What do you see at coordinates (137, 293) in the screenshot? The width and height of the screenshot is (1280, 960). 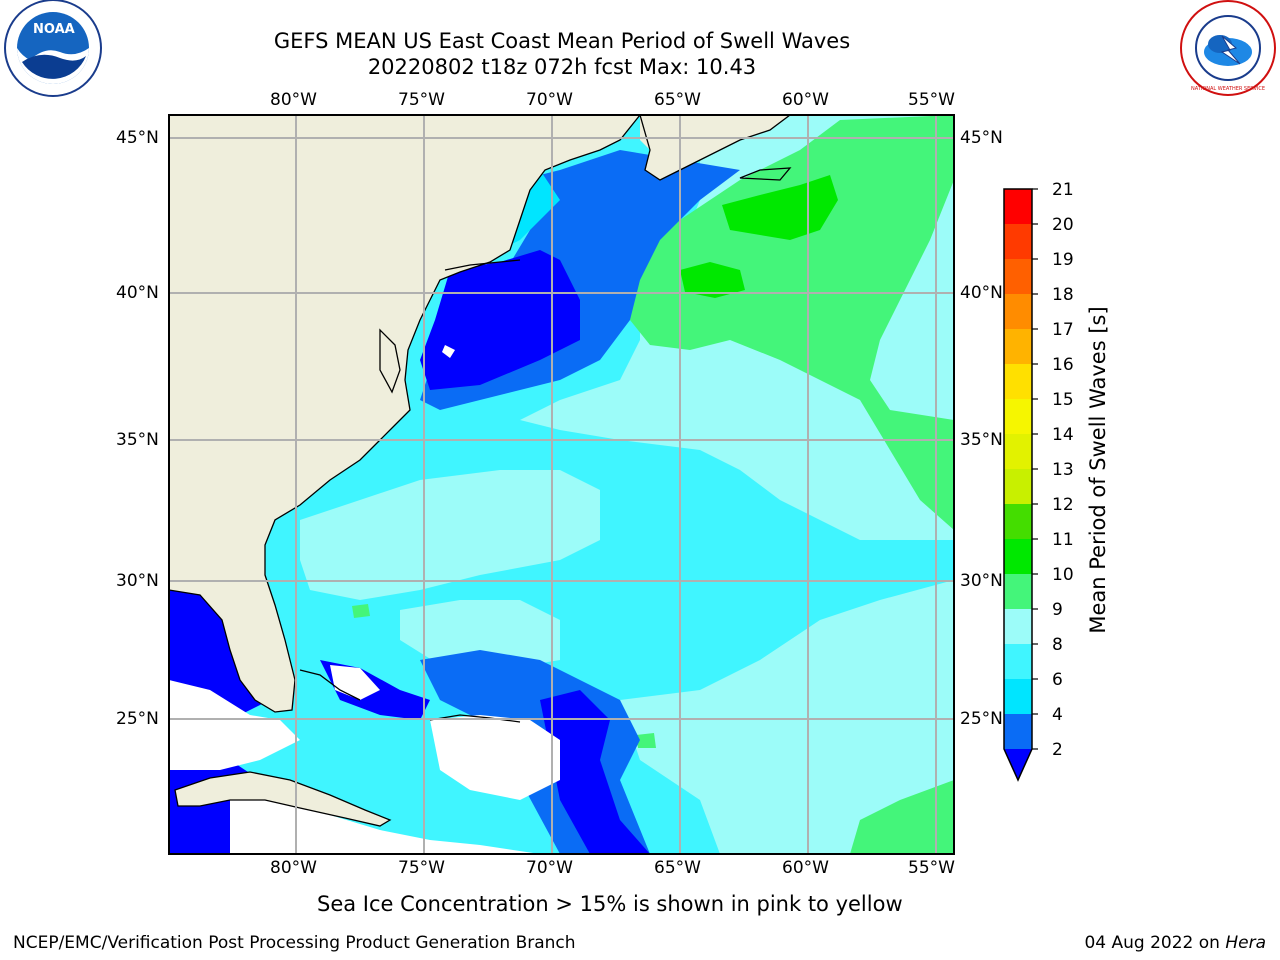 I see `lat-label-left: 40°N` at bounding box center [137, 293].